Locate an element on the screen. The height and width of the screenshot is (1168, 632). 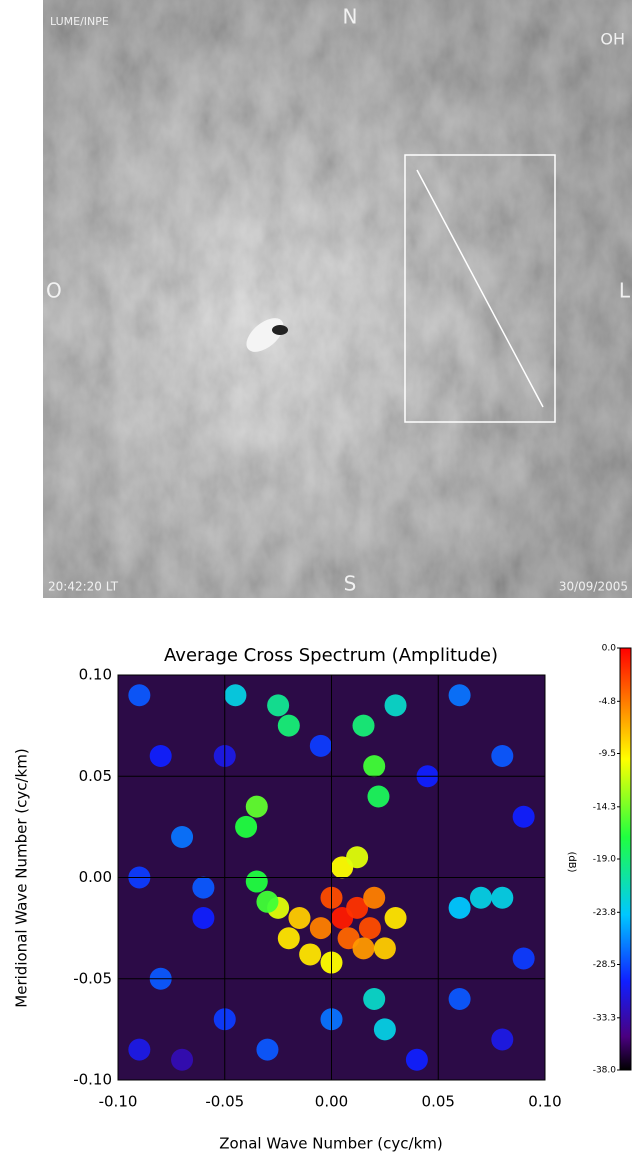
y-tick-label: 0.00 is located at coordinates (95, 877).